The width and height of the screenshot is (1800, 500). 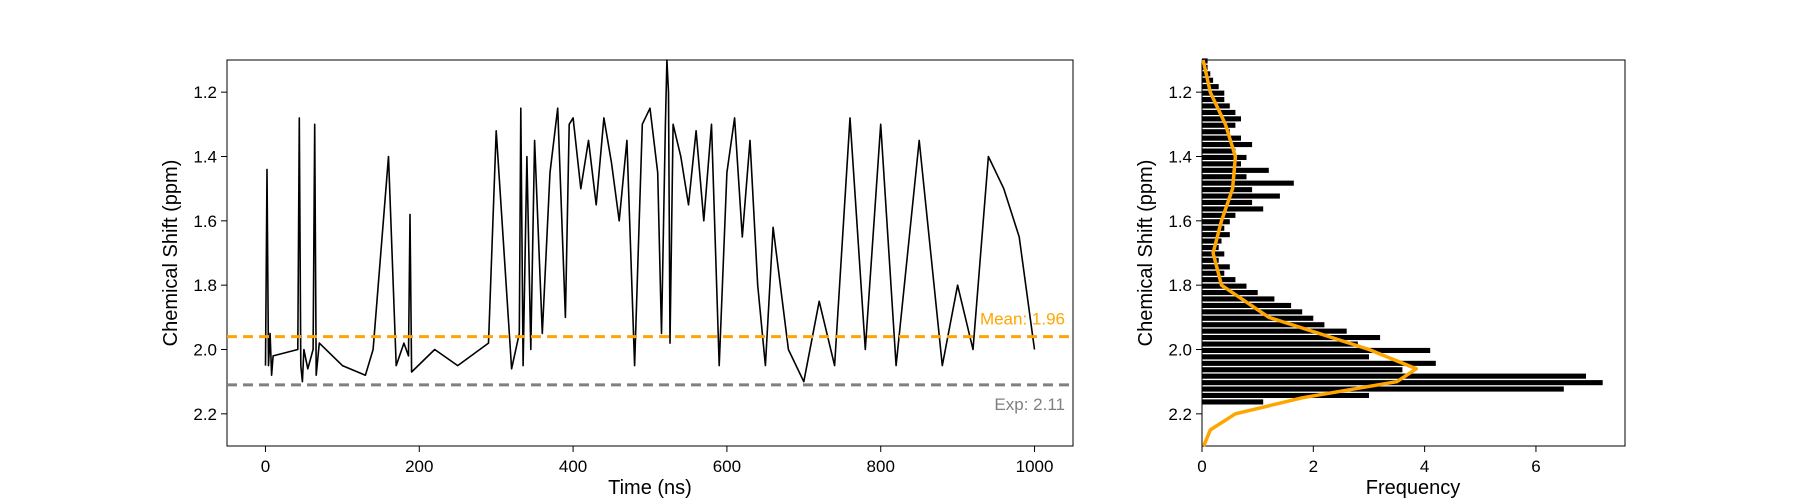 I want to click on x-tick-label: 2, so click(x=1313, y=466).